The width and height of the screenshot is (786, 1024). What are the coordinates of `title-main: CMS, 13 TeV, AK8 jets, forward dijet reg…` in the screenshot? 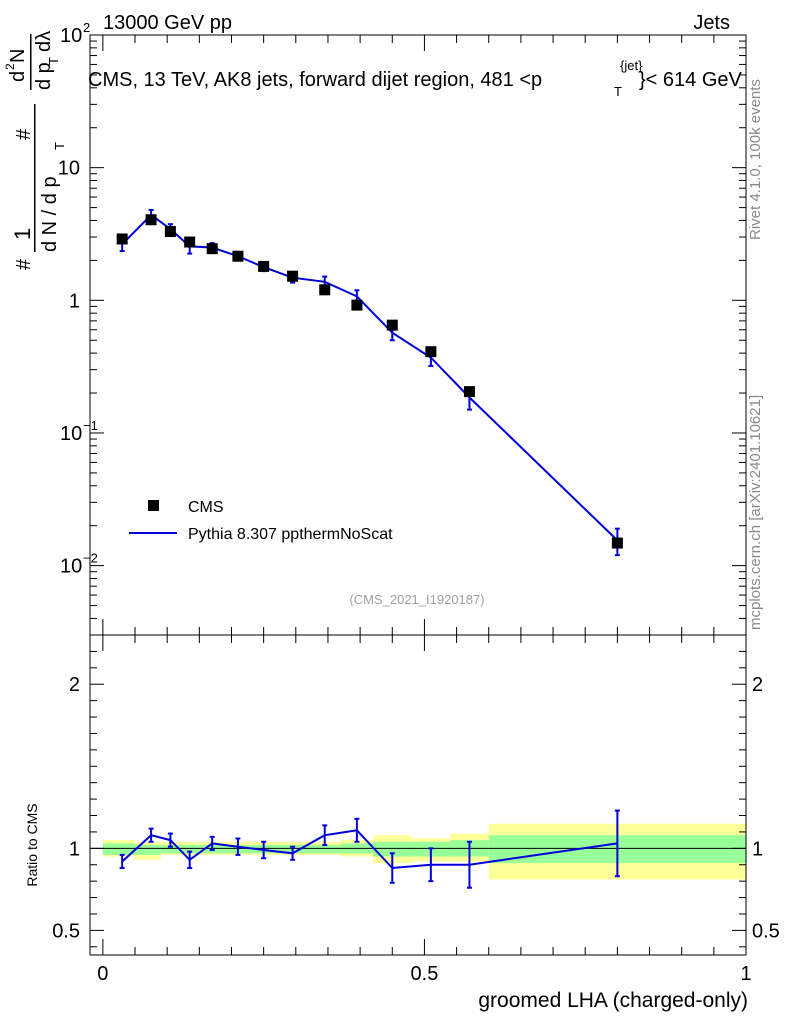 It's located at (315, 80).